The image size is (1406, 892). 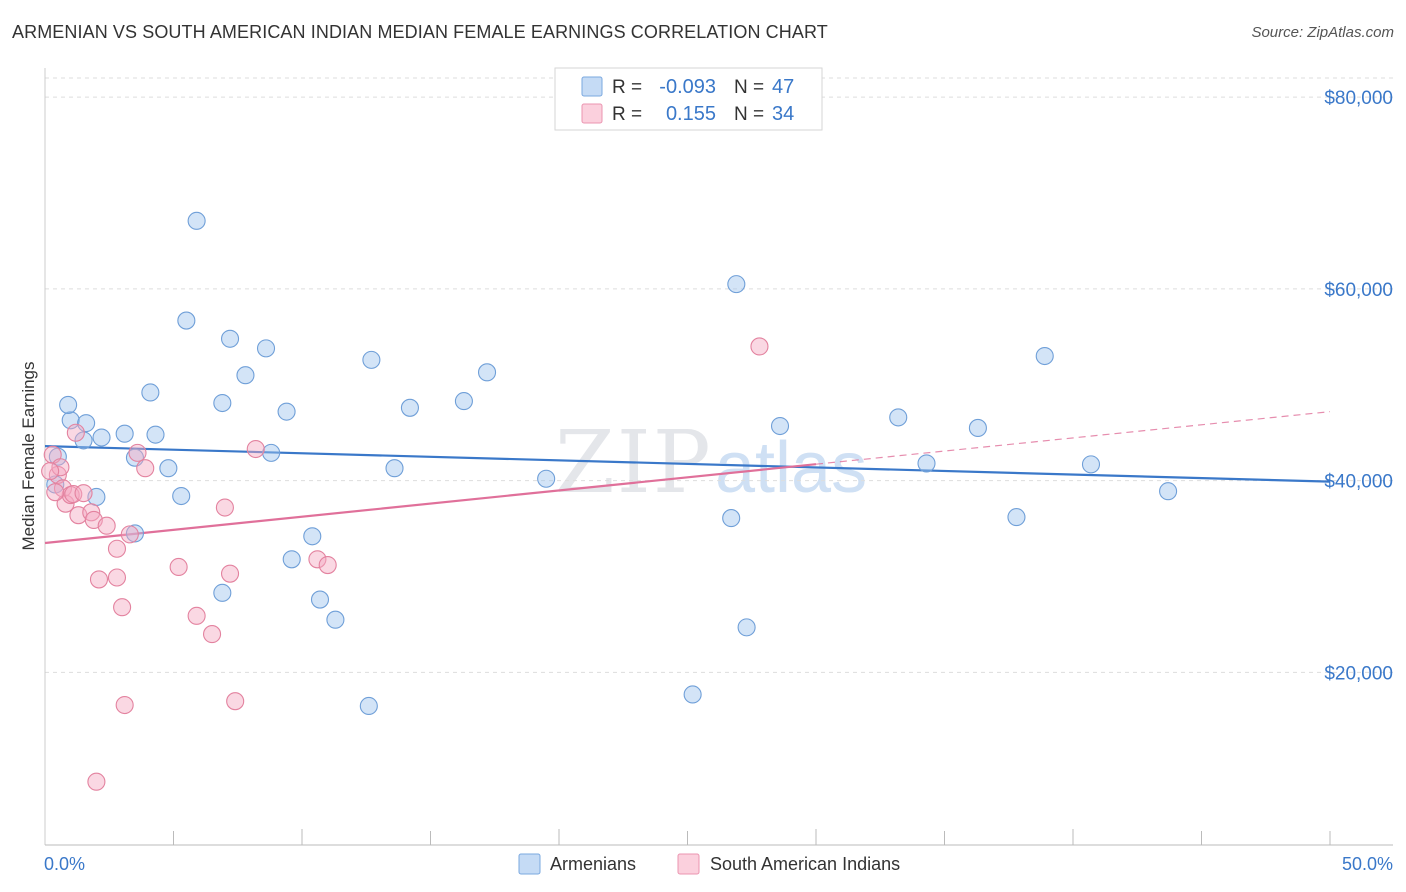 What do you see at coordinates (592, 113) in the screenshot?
I see `legend-swatch-south-american-indians` at bounding box center [592, 113].